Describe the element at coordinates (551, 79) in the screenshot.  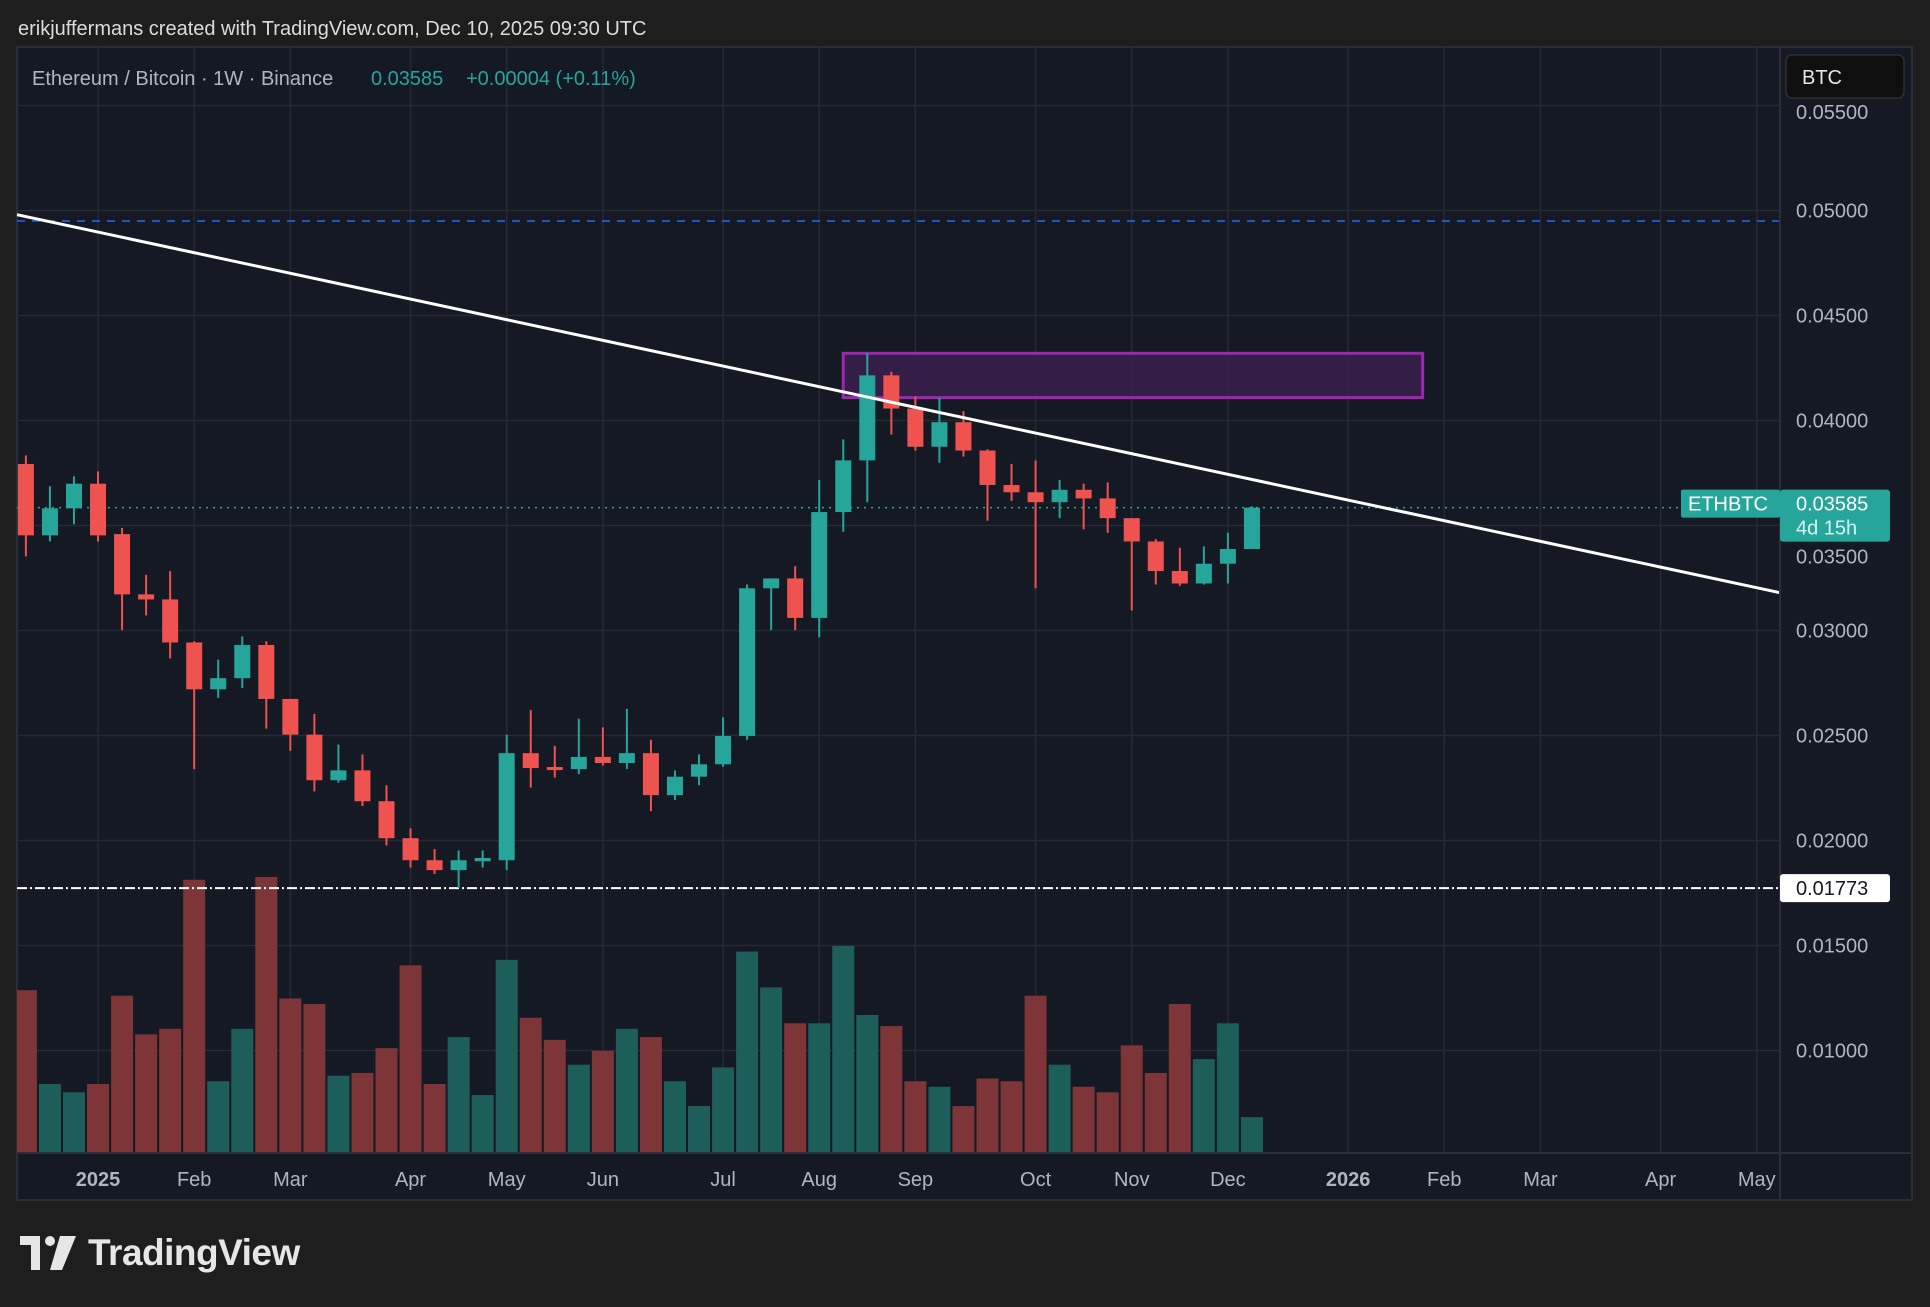
I see `legend-change: +0.00004 (+0.11%)` at that location.